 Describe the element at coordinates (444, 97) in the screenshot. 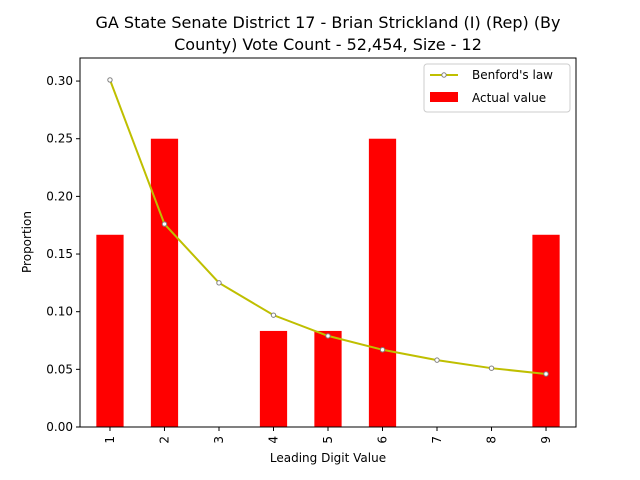

I see `legend-bar-swatch` at that location.